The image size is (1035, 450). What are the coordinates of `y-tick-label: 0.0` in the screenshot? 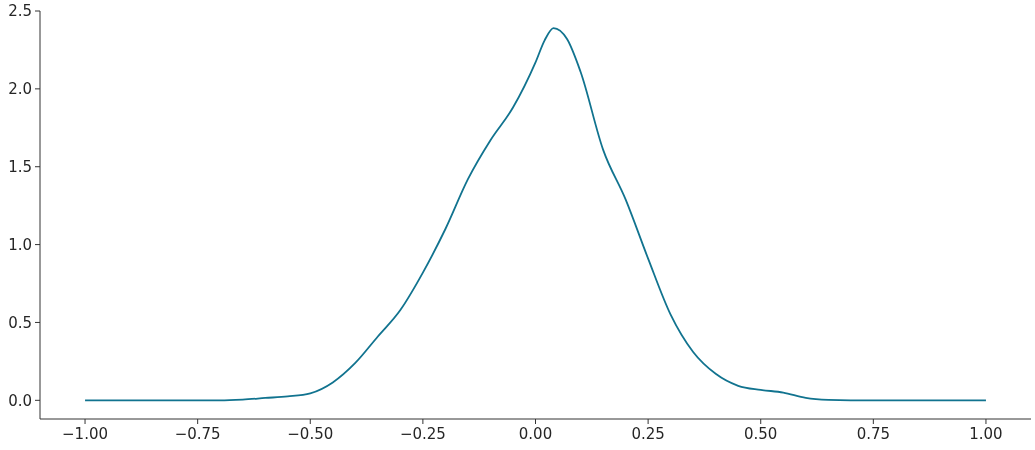 It's located at (20, 400).